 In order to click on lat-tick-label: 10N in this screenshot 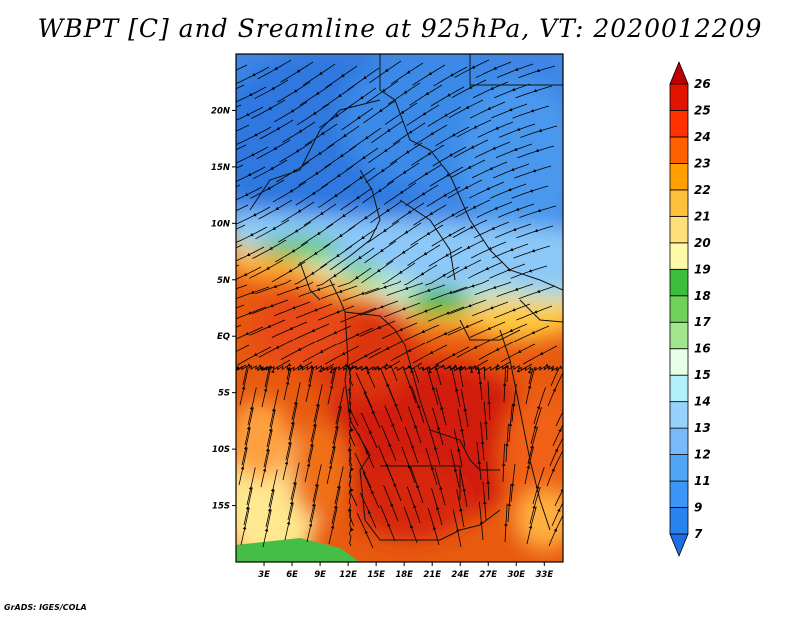, I will do `click(220, 224)`.